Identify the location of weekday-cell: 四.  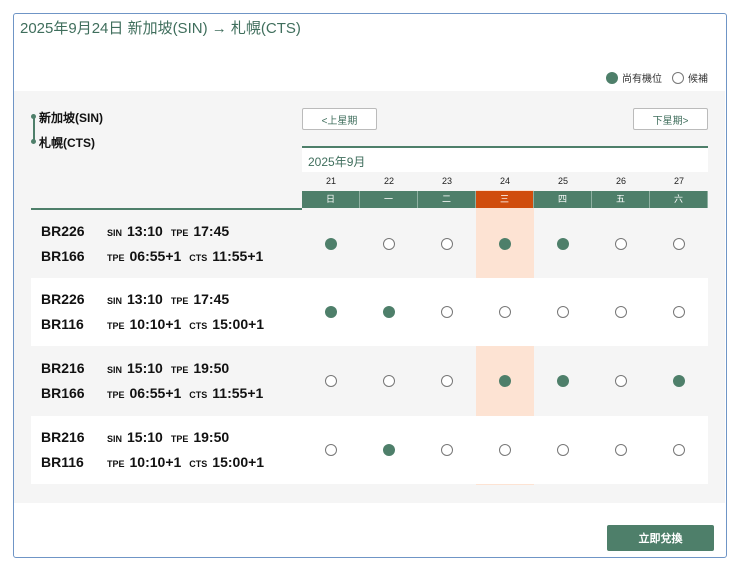
(563, 199).